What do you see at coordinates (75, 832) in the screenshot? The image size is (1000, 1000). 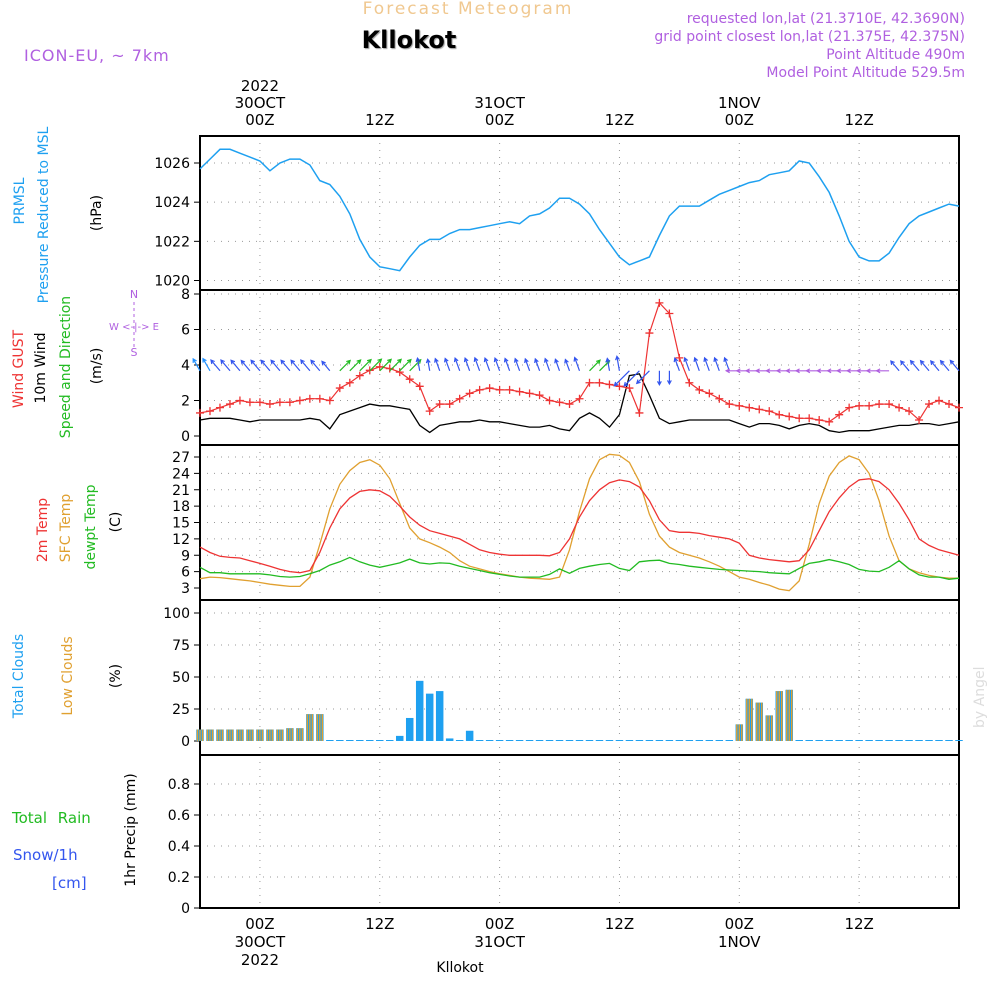 I see `precip-labels: Total Rain Snow/1h [cm] 1hr Precip (mm)` at bounding box center [75, 832].